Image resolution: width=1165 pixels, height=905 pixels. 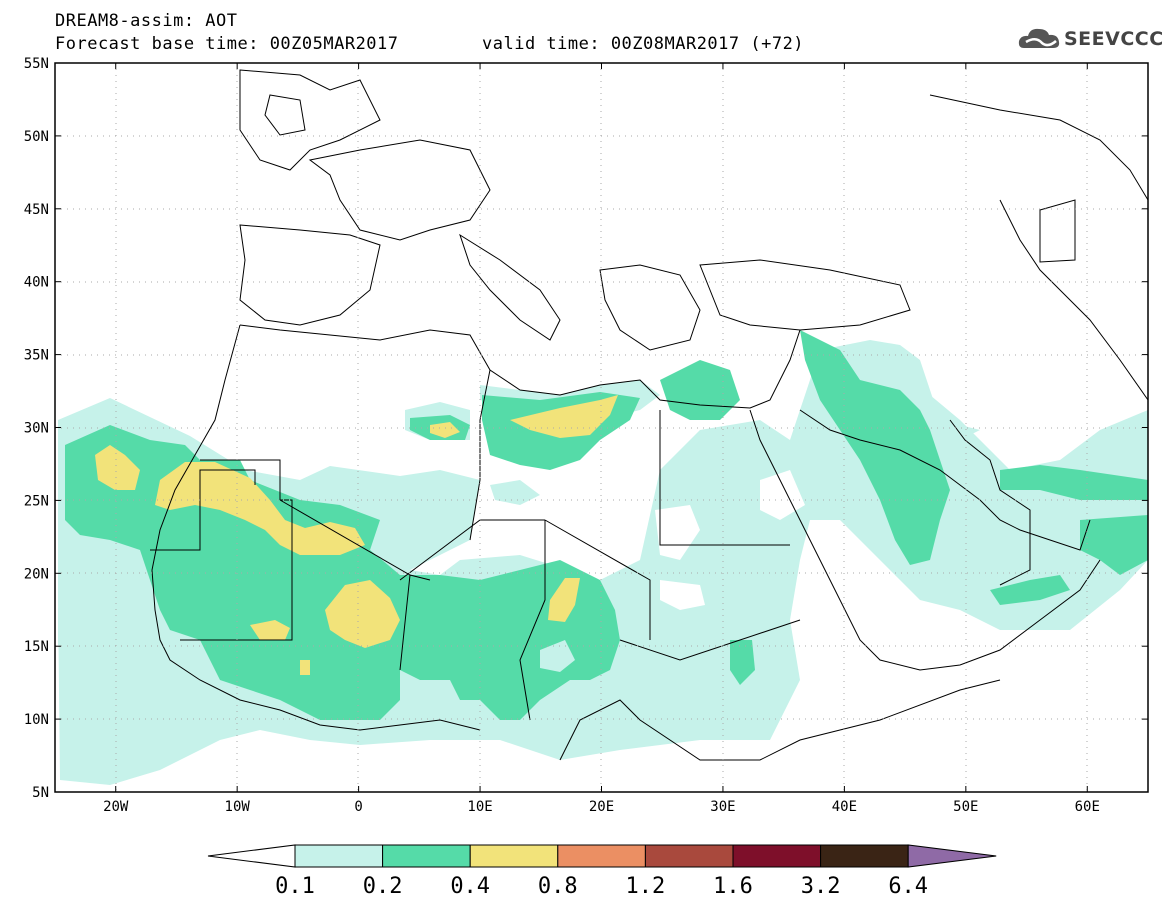 What do you see at coordinates (36, 210) in the screenshot?
I see `lat-tick-label: 45N` at bounding box center [36, 210].